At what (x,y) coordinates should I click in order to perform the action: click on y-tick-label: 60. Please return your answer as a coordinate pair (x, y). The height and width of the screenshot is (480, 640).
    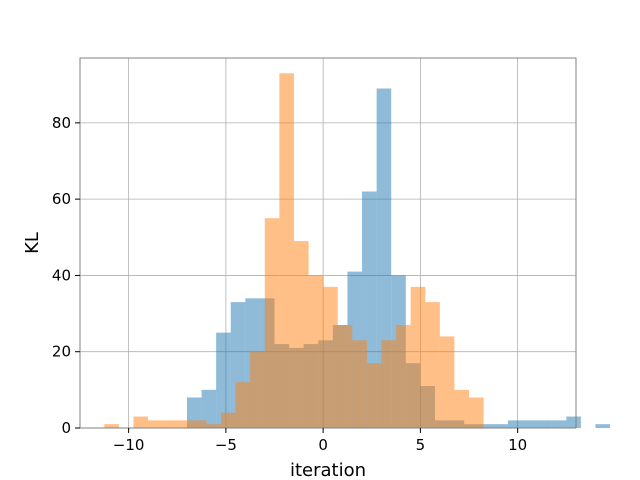
    Looking at the image, I should click on (61, 199).